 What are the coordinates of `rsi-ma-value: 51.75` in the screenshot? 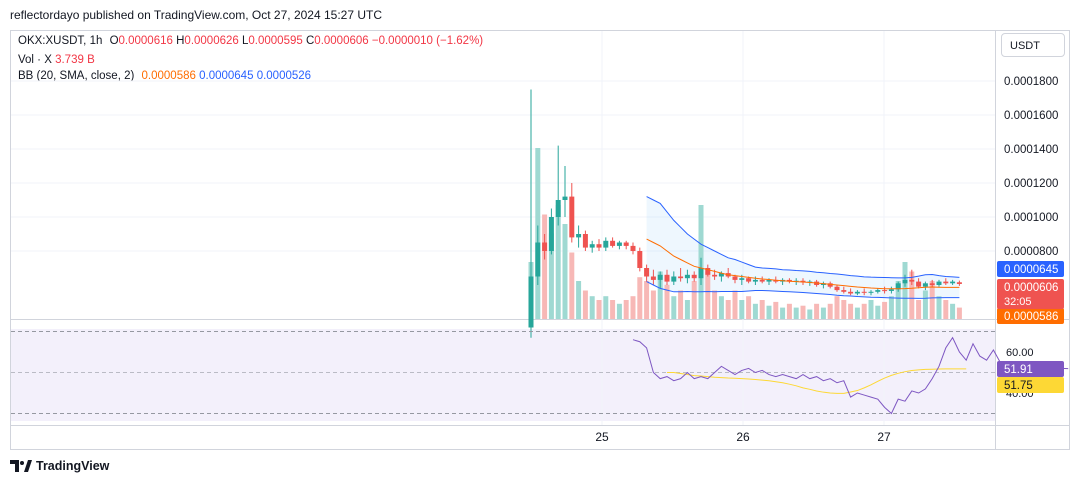 It's located at (148, 338).